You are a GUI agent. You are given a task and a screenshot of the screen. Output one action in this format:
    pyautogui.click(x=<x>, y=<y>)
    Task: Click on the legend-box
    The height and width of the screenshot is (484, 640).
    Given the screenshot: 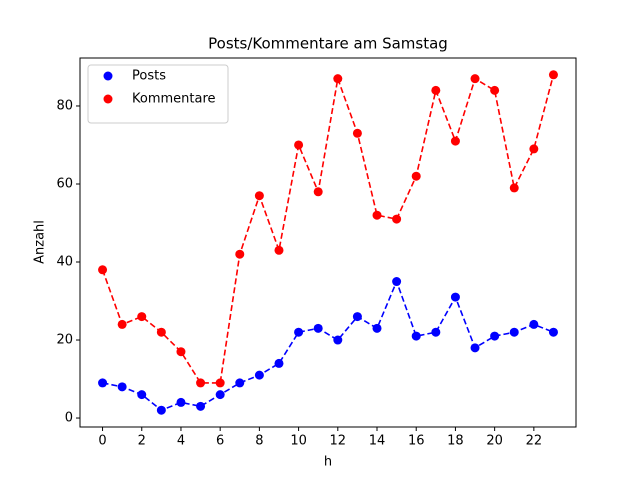 What is the action you would take?
    pyautogui.click(x=158, y=94)
    